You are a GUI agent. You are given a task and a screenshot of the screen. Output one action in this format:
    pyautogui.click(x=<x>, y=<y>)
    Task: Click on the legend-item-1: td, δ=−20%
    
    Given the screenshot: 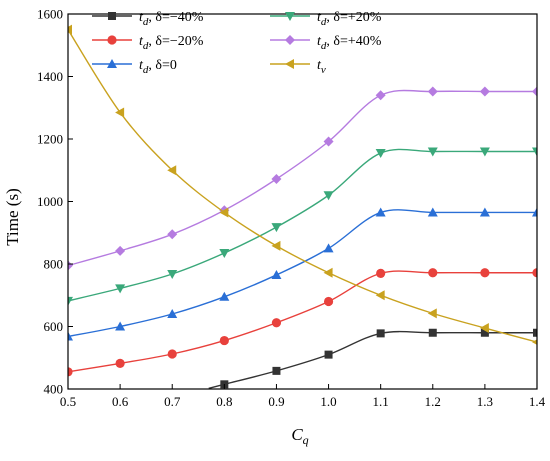 What is the action you would take?
    pyautogui.click(x=148, y=43)
    